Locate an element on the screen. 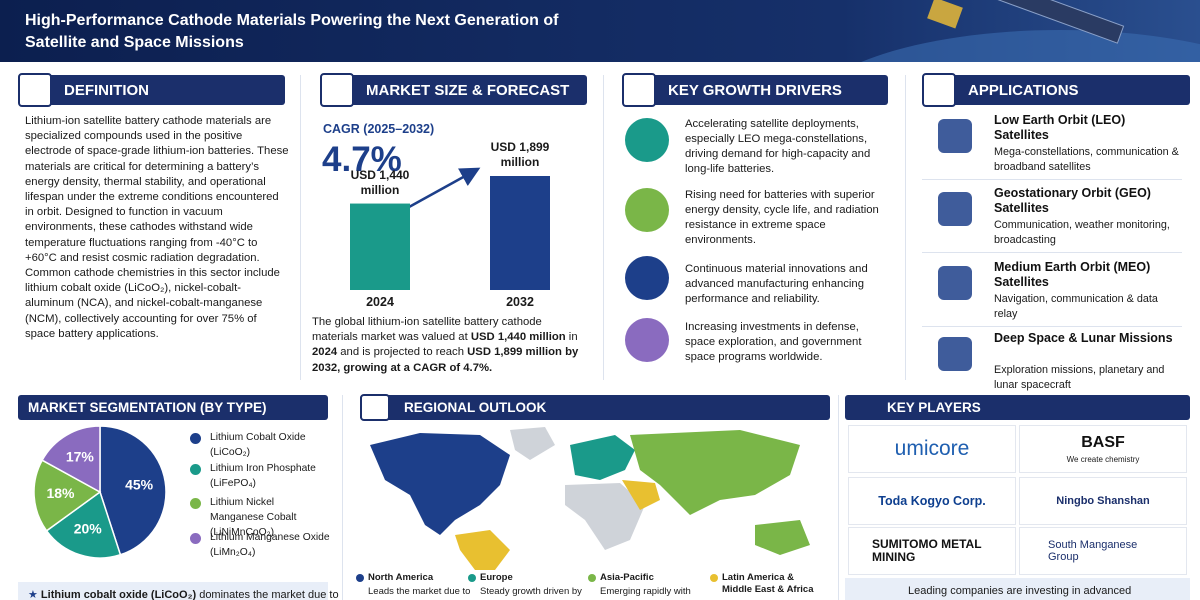 The height and width of the screenshot is (600, 1200). market-chart is located at coordinates (450, 228).